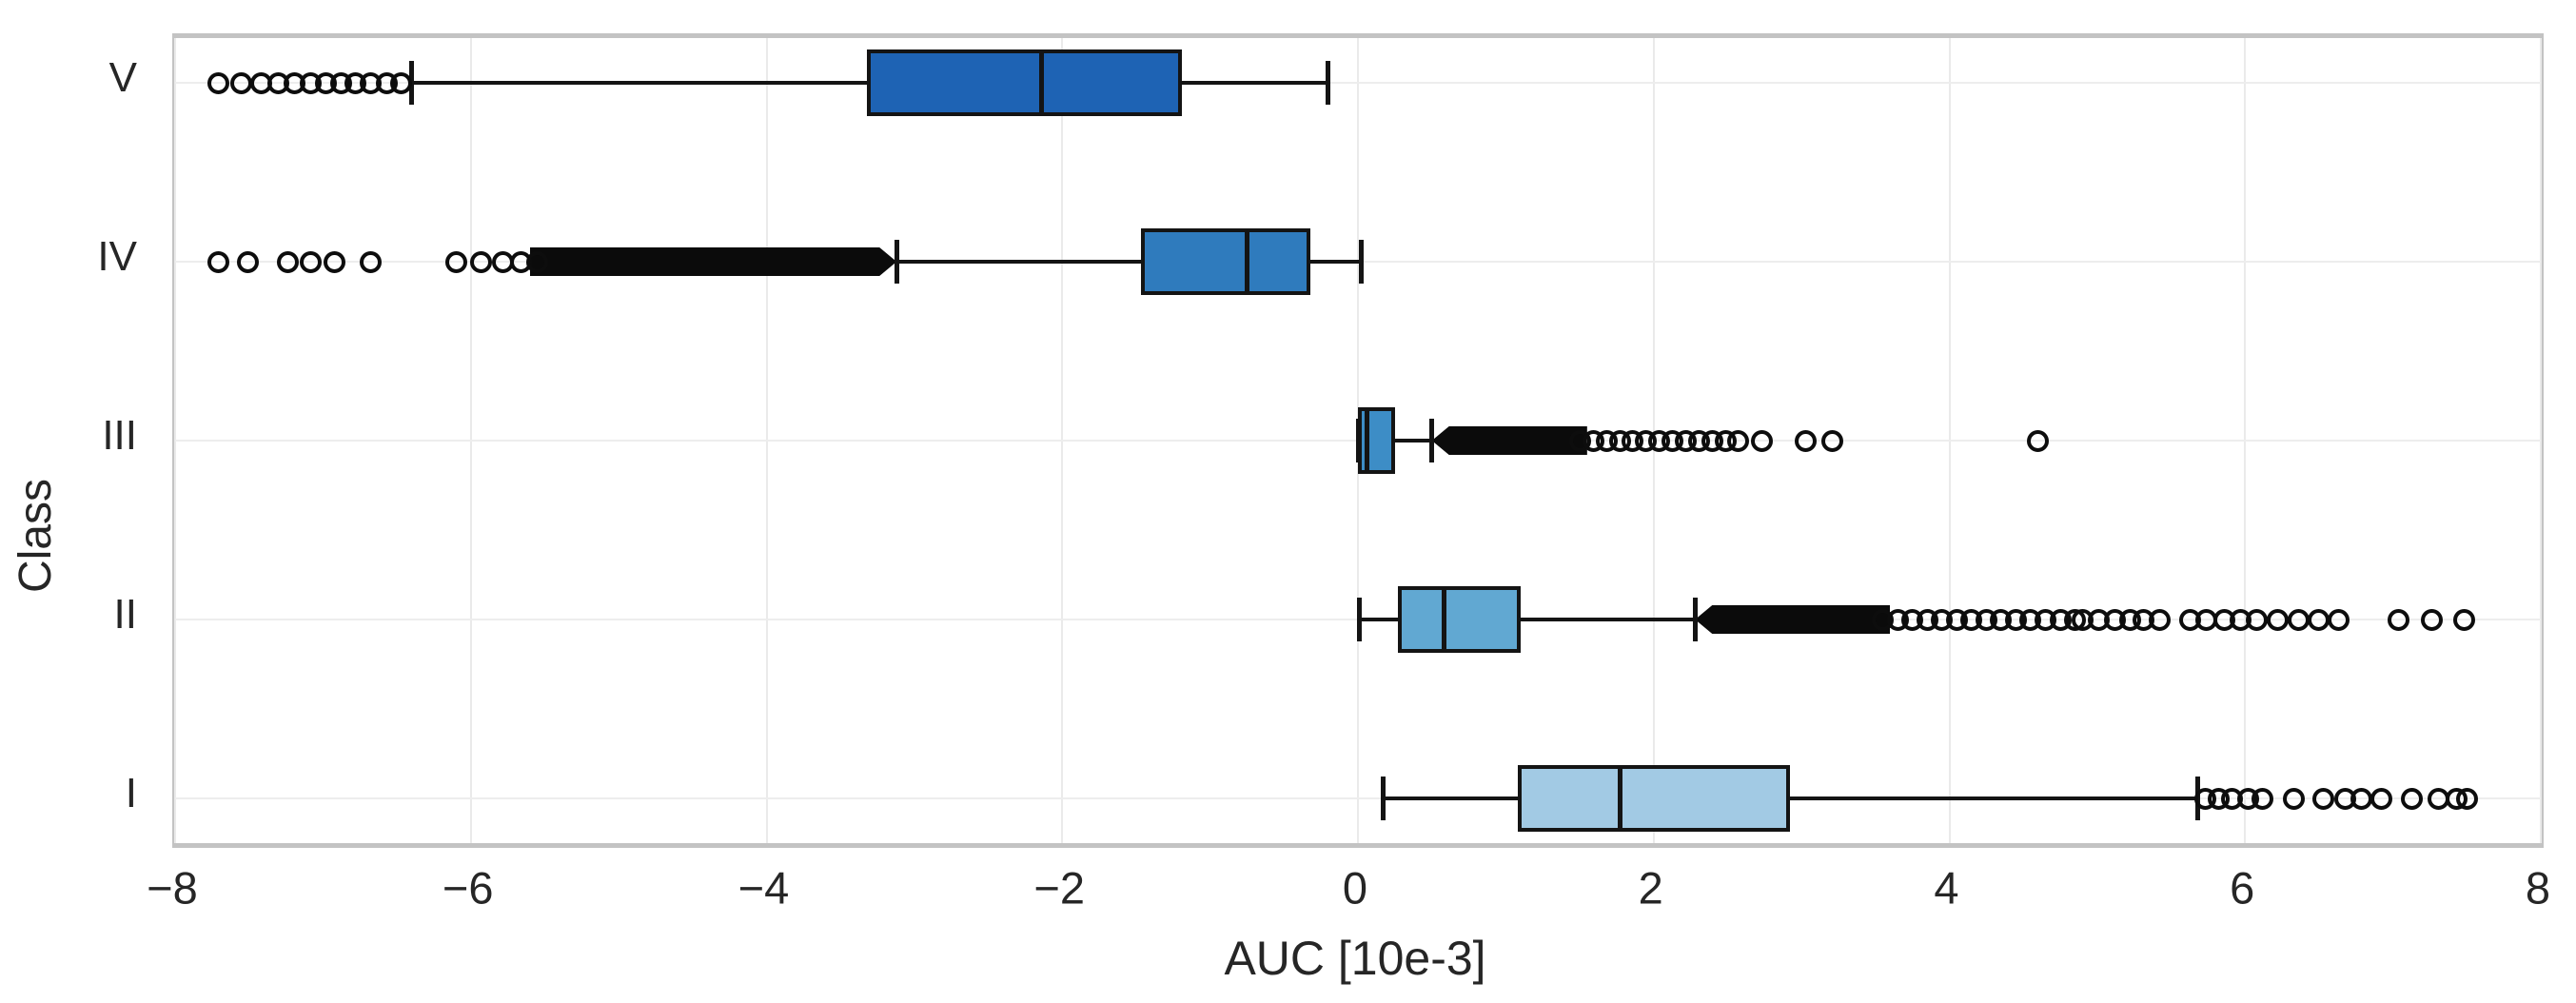  I want to click on y-tick-label-I: I, so click(131, 793).